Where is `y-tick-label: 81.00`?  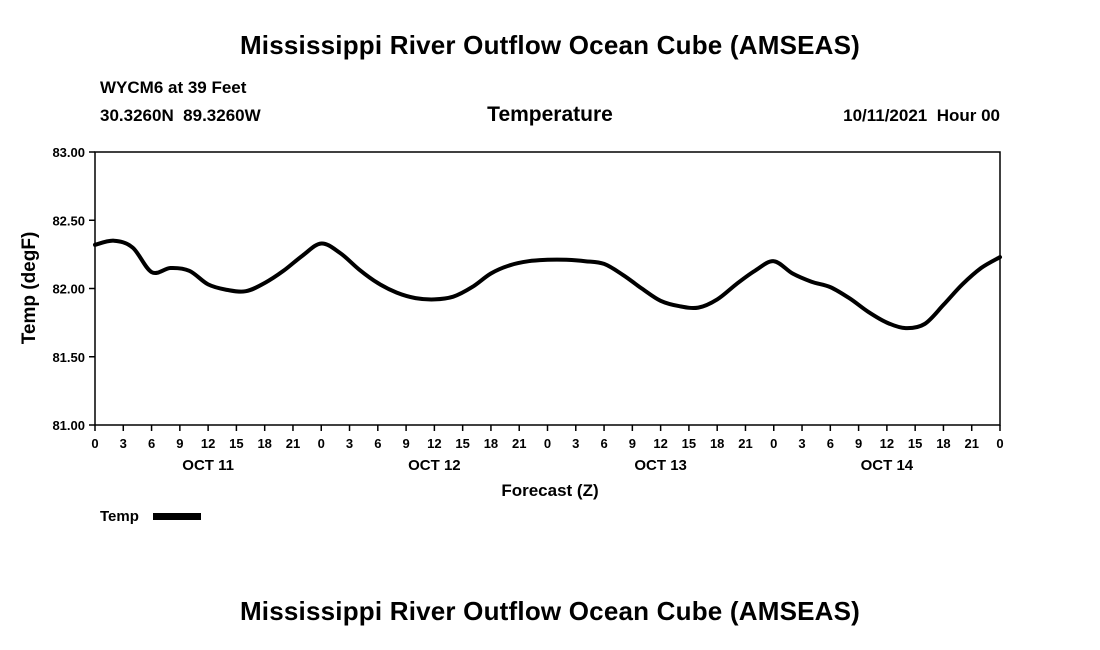 y-tick-label: 81.00 is located at coordinates (68, 425).